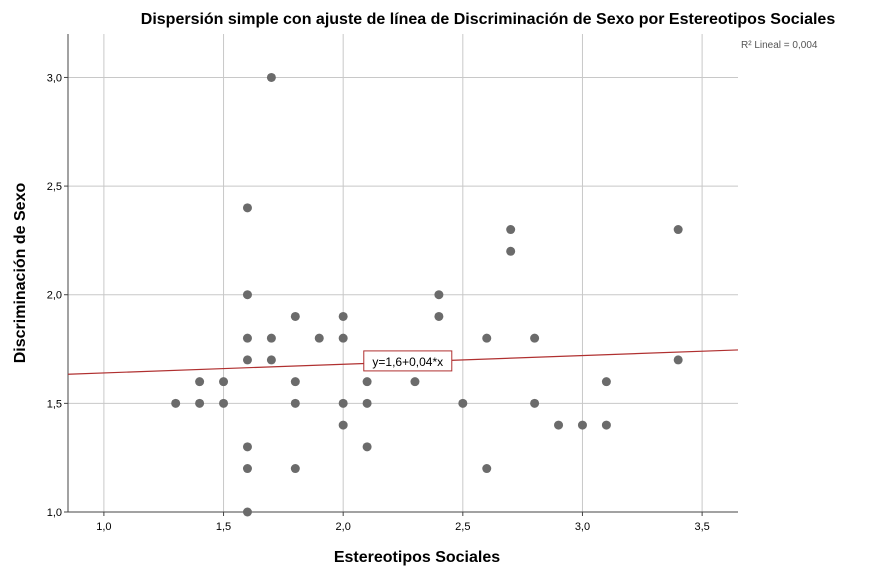 Image resolution: width=894 pixels, height=569 pixels. Describe the element at coordinates (20, 273) in the screenshot. I see `y-axis-title: Discriminación de Sexo` at that location.